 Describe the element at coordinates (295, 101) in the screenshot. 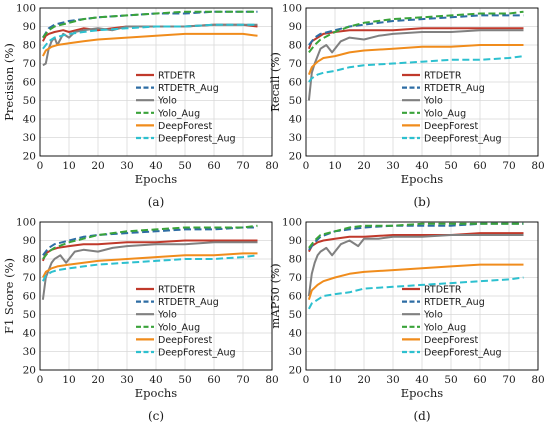

I see `y-tick-label: 50` at that location.